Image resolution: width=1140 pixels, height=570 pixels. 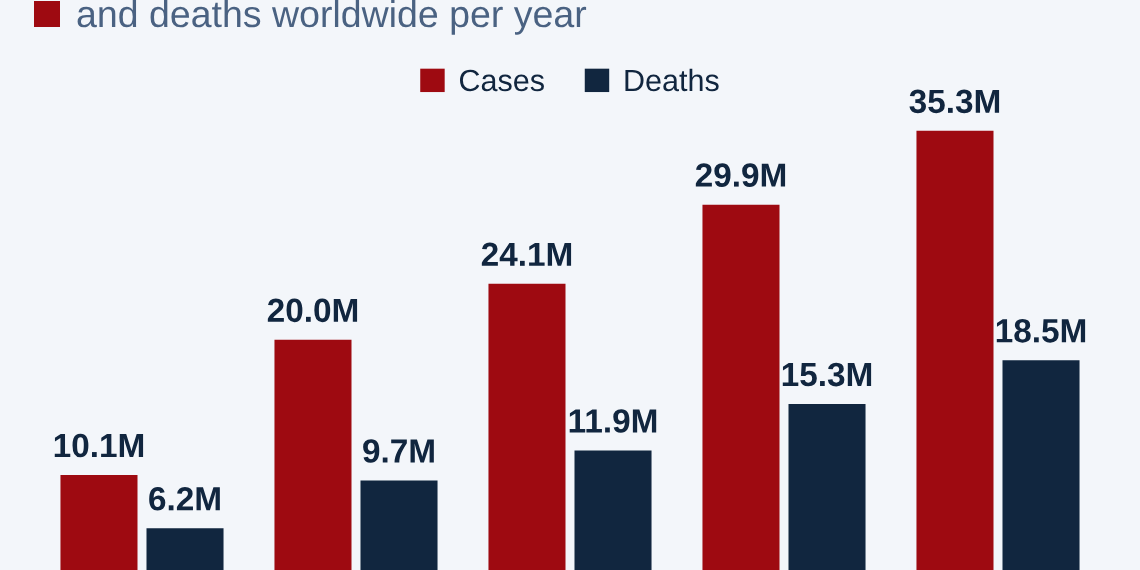 What do you see at coordinates (1041, 331) in the screenshot?
I see `data-label: 18.5M` at bounding box center [1041, 331].